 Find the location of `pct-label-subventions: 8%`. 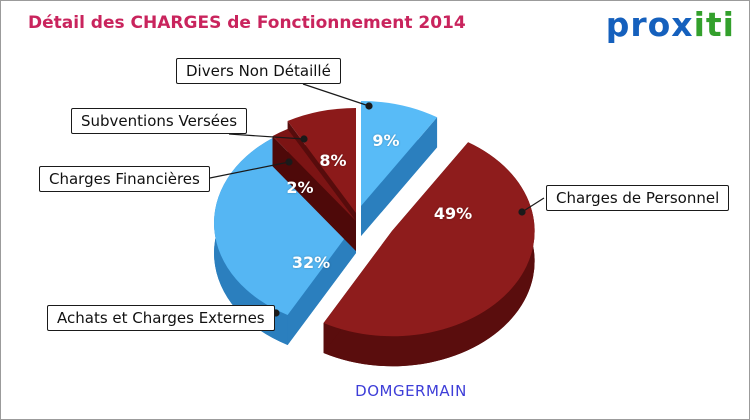

pct-label-subventions: 8% is located at coordinates (333, 160).